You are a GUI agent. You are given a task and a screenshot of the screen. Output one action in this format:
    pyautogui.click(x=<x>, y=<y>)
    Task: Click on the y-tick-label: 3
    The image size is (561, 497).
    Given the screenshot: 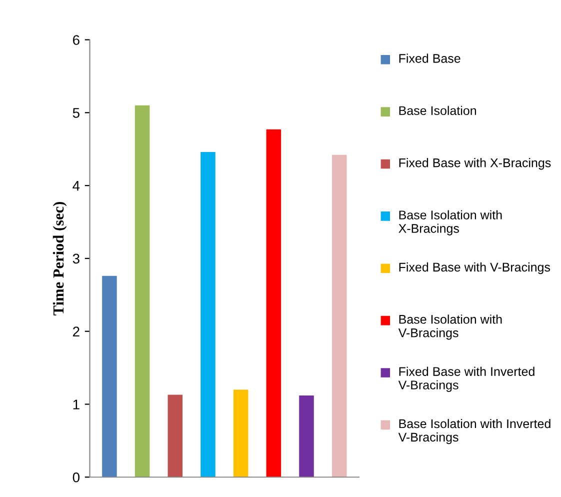 What is the action you would take?
    pyautogui.click(x=76, y=259)
    